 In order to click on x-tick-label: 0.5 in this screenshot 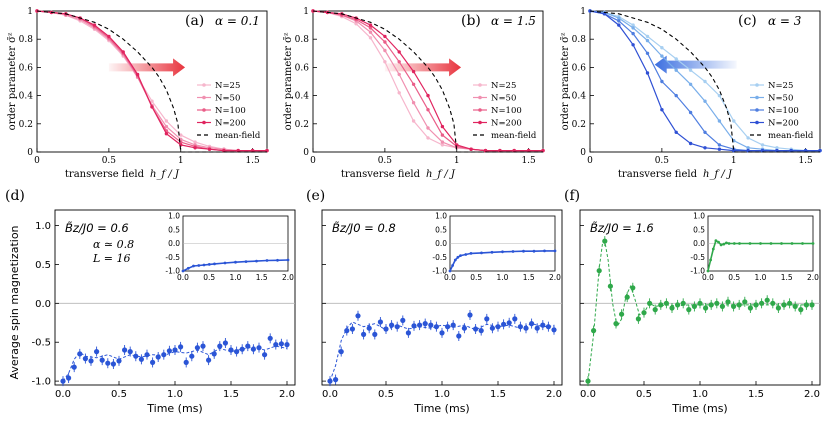, I will do `click(386, 394)`.